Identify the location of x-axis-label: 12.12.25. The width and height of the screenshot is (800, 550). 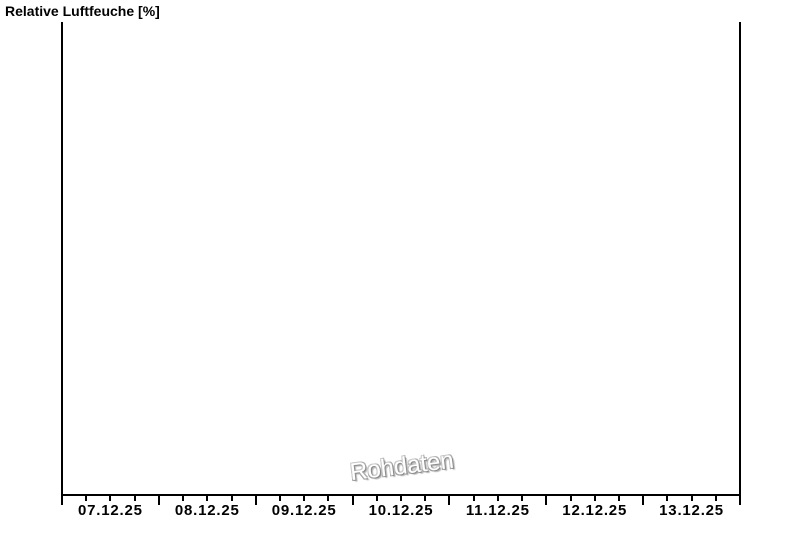
(595, 510).